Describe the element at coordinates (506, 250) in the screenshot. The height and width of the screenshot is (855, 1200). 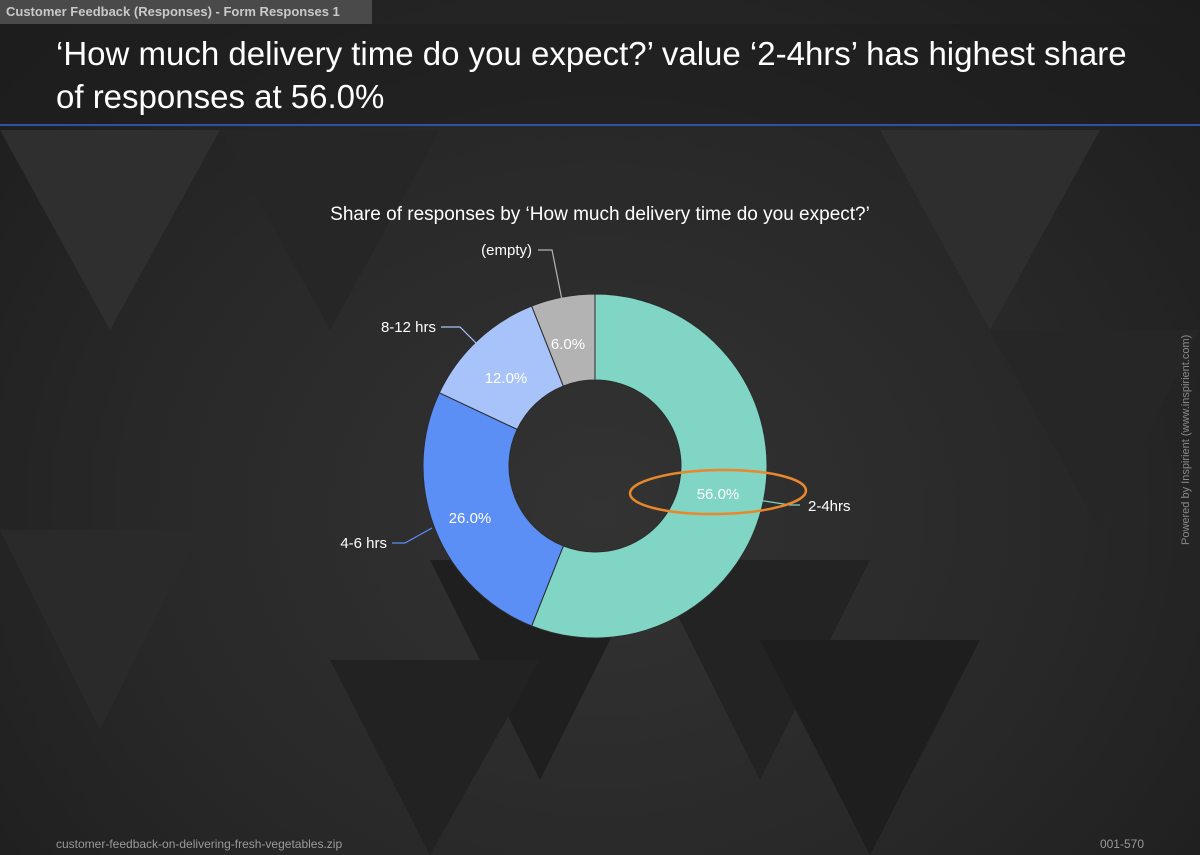
I see `category-label-empty: (empty)` at that location.